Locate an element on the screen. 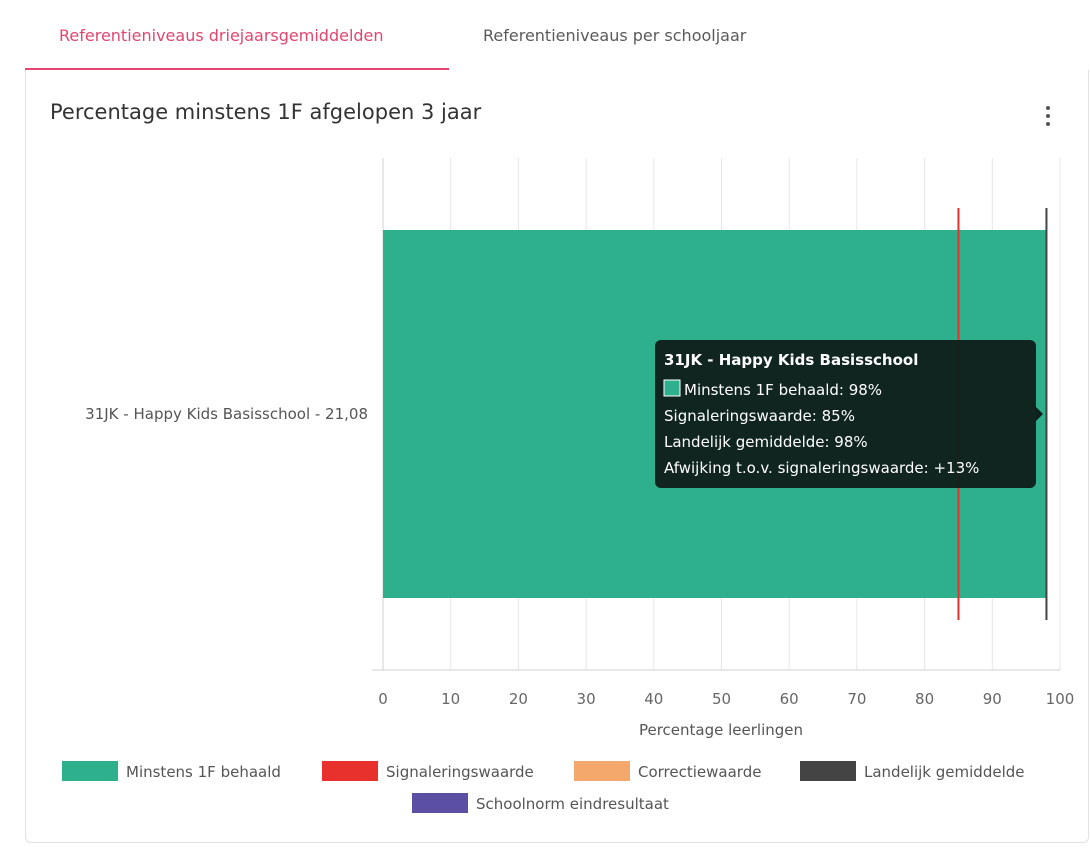  legend-label: Signaleringswaarde is located at coordinates (460, 772).